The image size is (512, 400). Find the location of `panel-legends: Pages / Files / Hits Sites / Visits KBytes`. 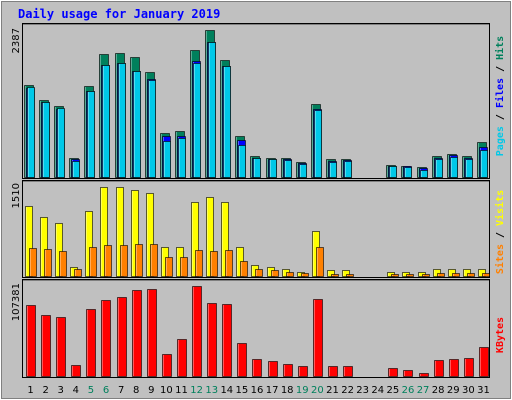

panel-legends: Pages / Files / Hits Sites / Visits KBytes is located at coordinates (500, 194).